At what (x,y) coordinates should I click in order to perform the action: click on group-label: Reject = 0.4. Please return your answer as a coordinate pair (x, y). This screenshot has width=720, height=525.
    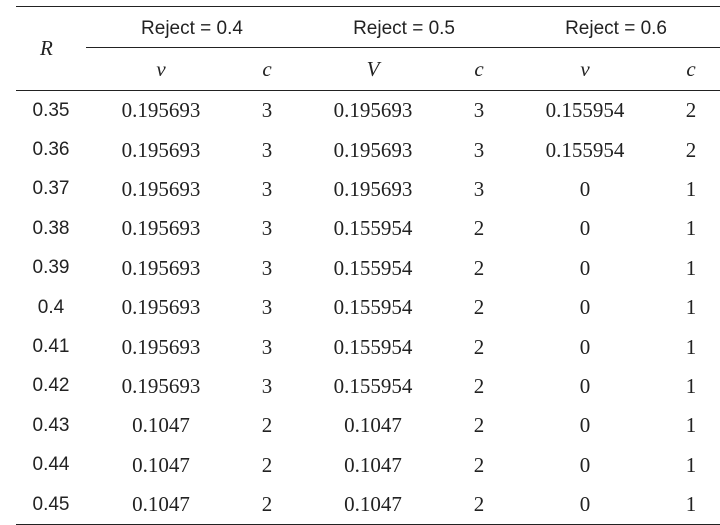
    Looking at the image, I should click on (192, 28).